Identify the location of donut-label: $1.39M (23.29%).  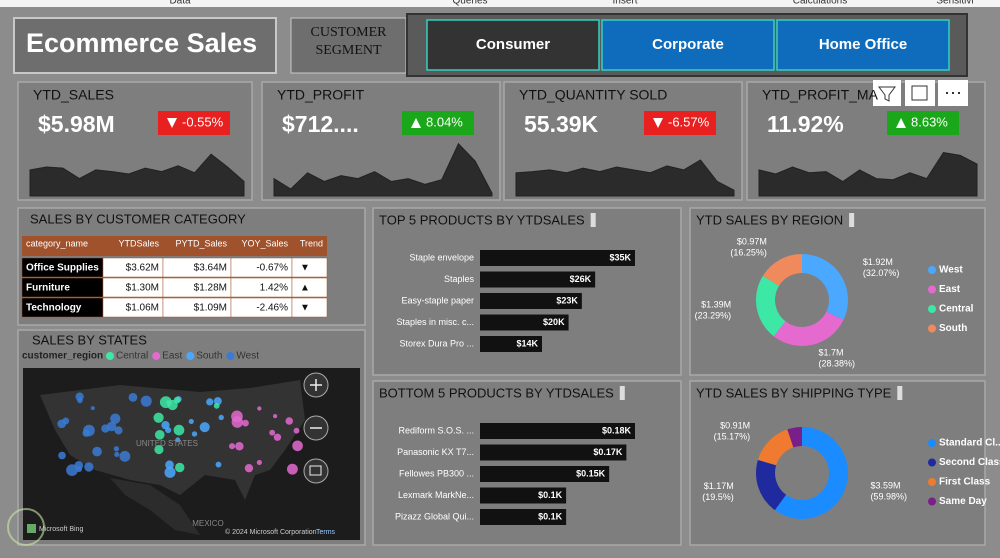
(713, 310).